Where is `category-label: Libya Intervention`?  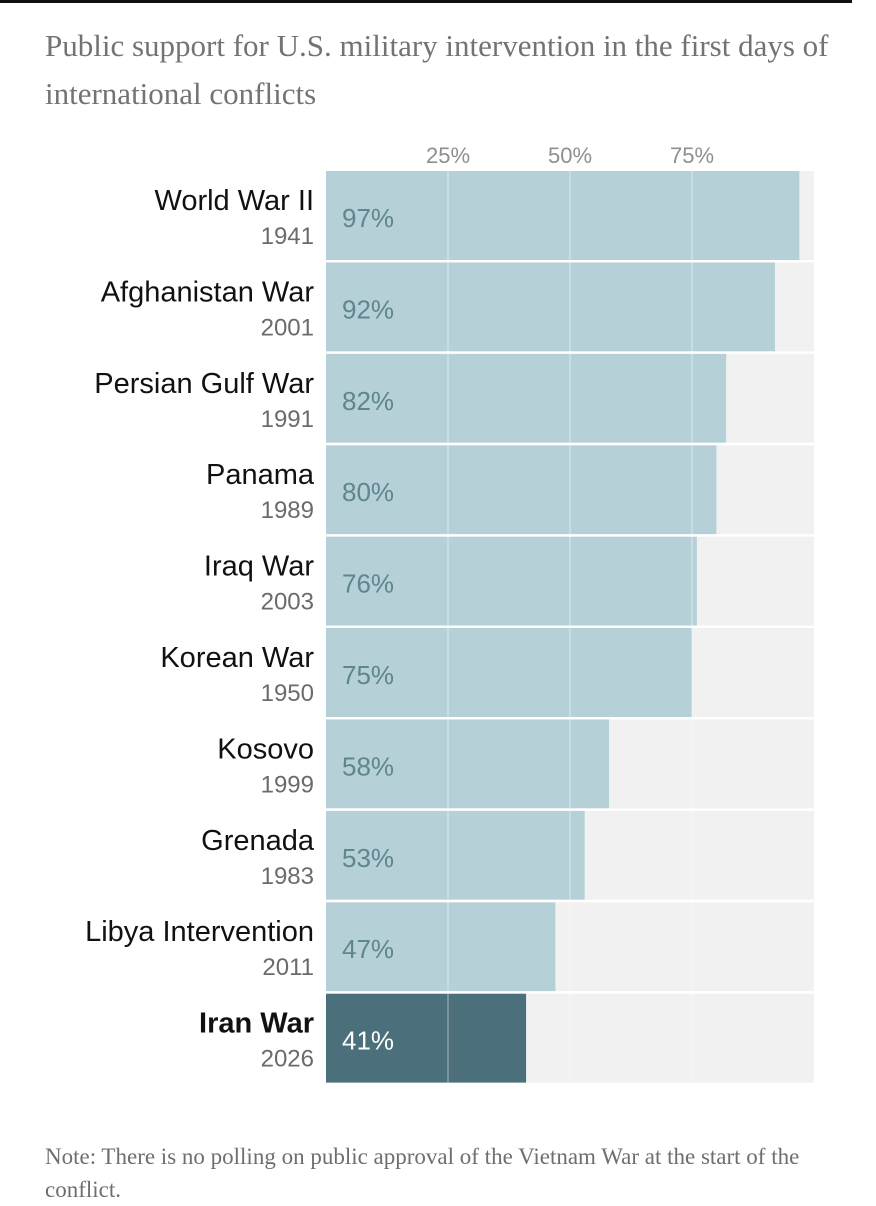
category-label: Libya Intervention is located at coordinates (199, 932).